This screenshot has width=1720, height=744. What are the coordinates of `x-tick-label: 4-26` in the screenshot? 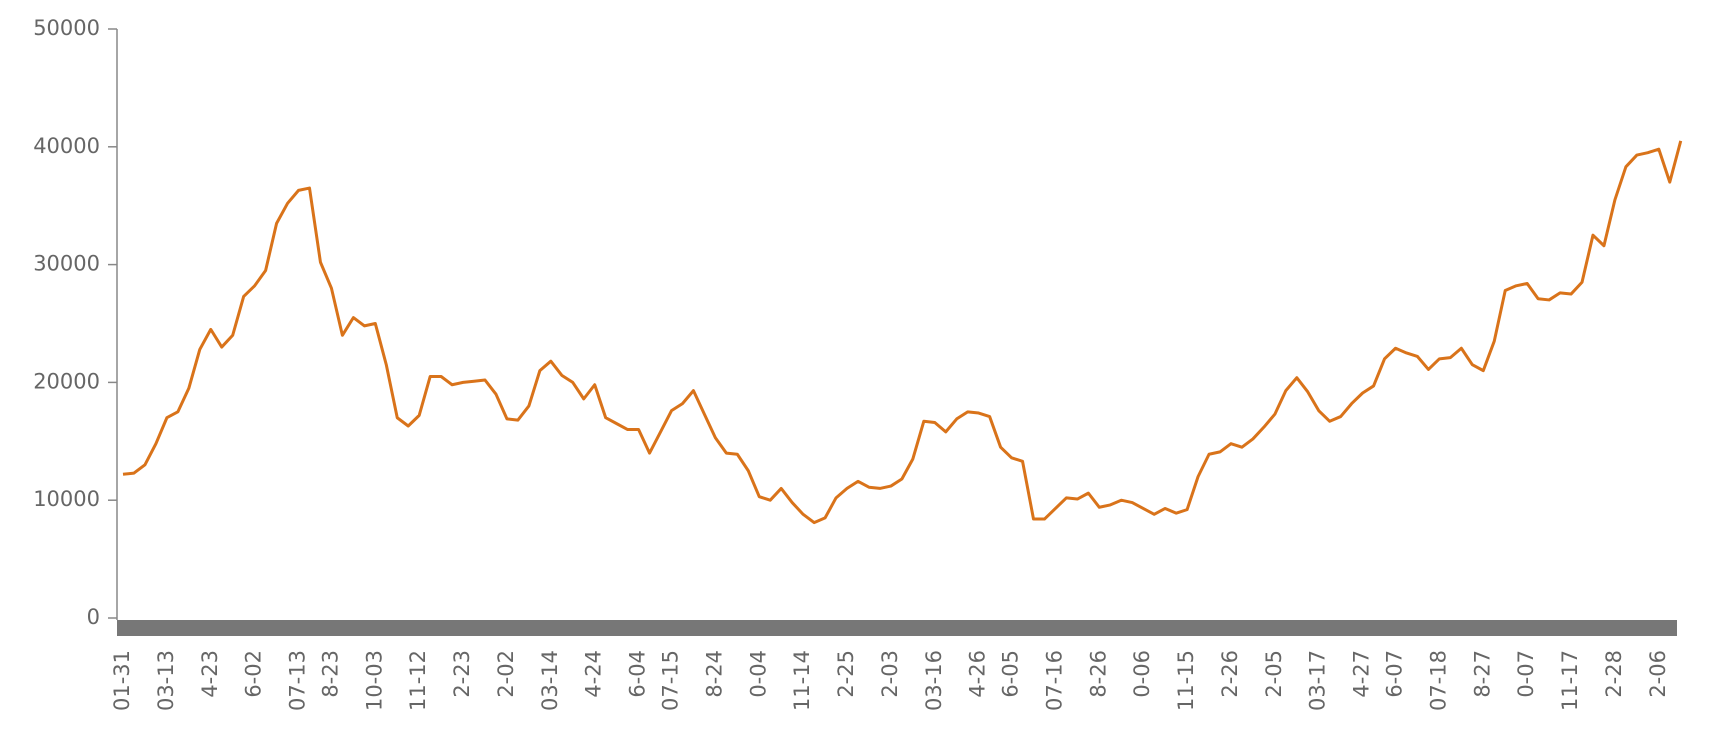 It's located at (978, 674).